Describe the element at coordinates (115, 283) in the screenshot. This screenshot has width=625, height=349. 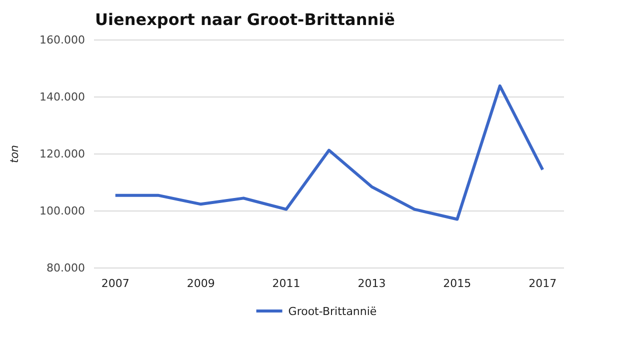
I see `x-tick-label: 2007` at that location.